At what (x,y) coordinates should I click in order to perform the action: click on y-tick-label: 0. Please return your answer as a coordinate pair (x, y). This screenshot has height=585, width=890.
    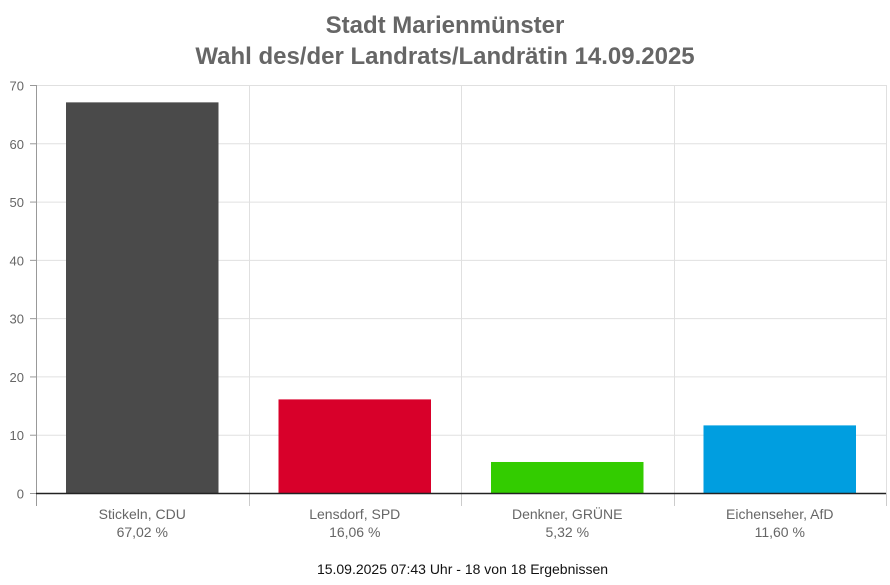
    Looking at the image, I should click on (20, 494).